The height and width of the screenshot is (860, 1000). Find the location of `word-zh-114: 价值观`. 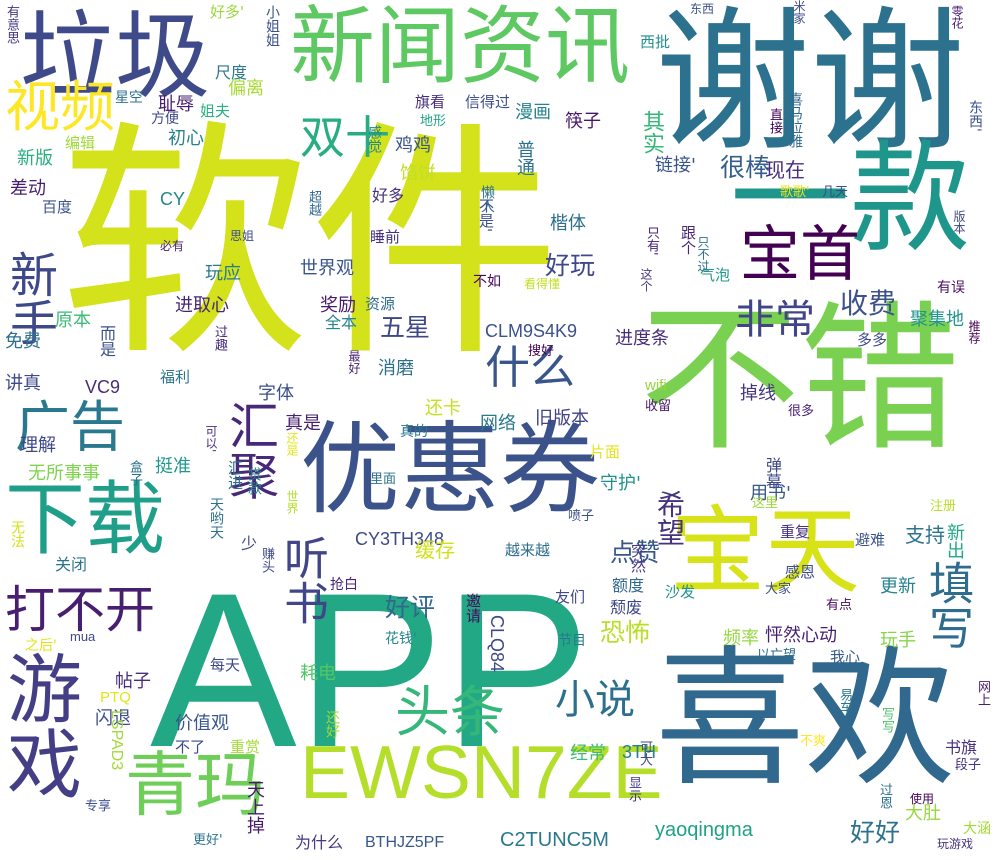

word-zh-114: 价值观 is located at coordinates (202, 723).